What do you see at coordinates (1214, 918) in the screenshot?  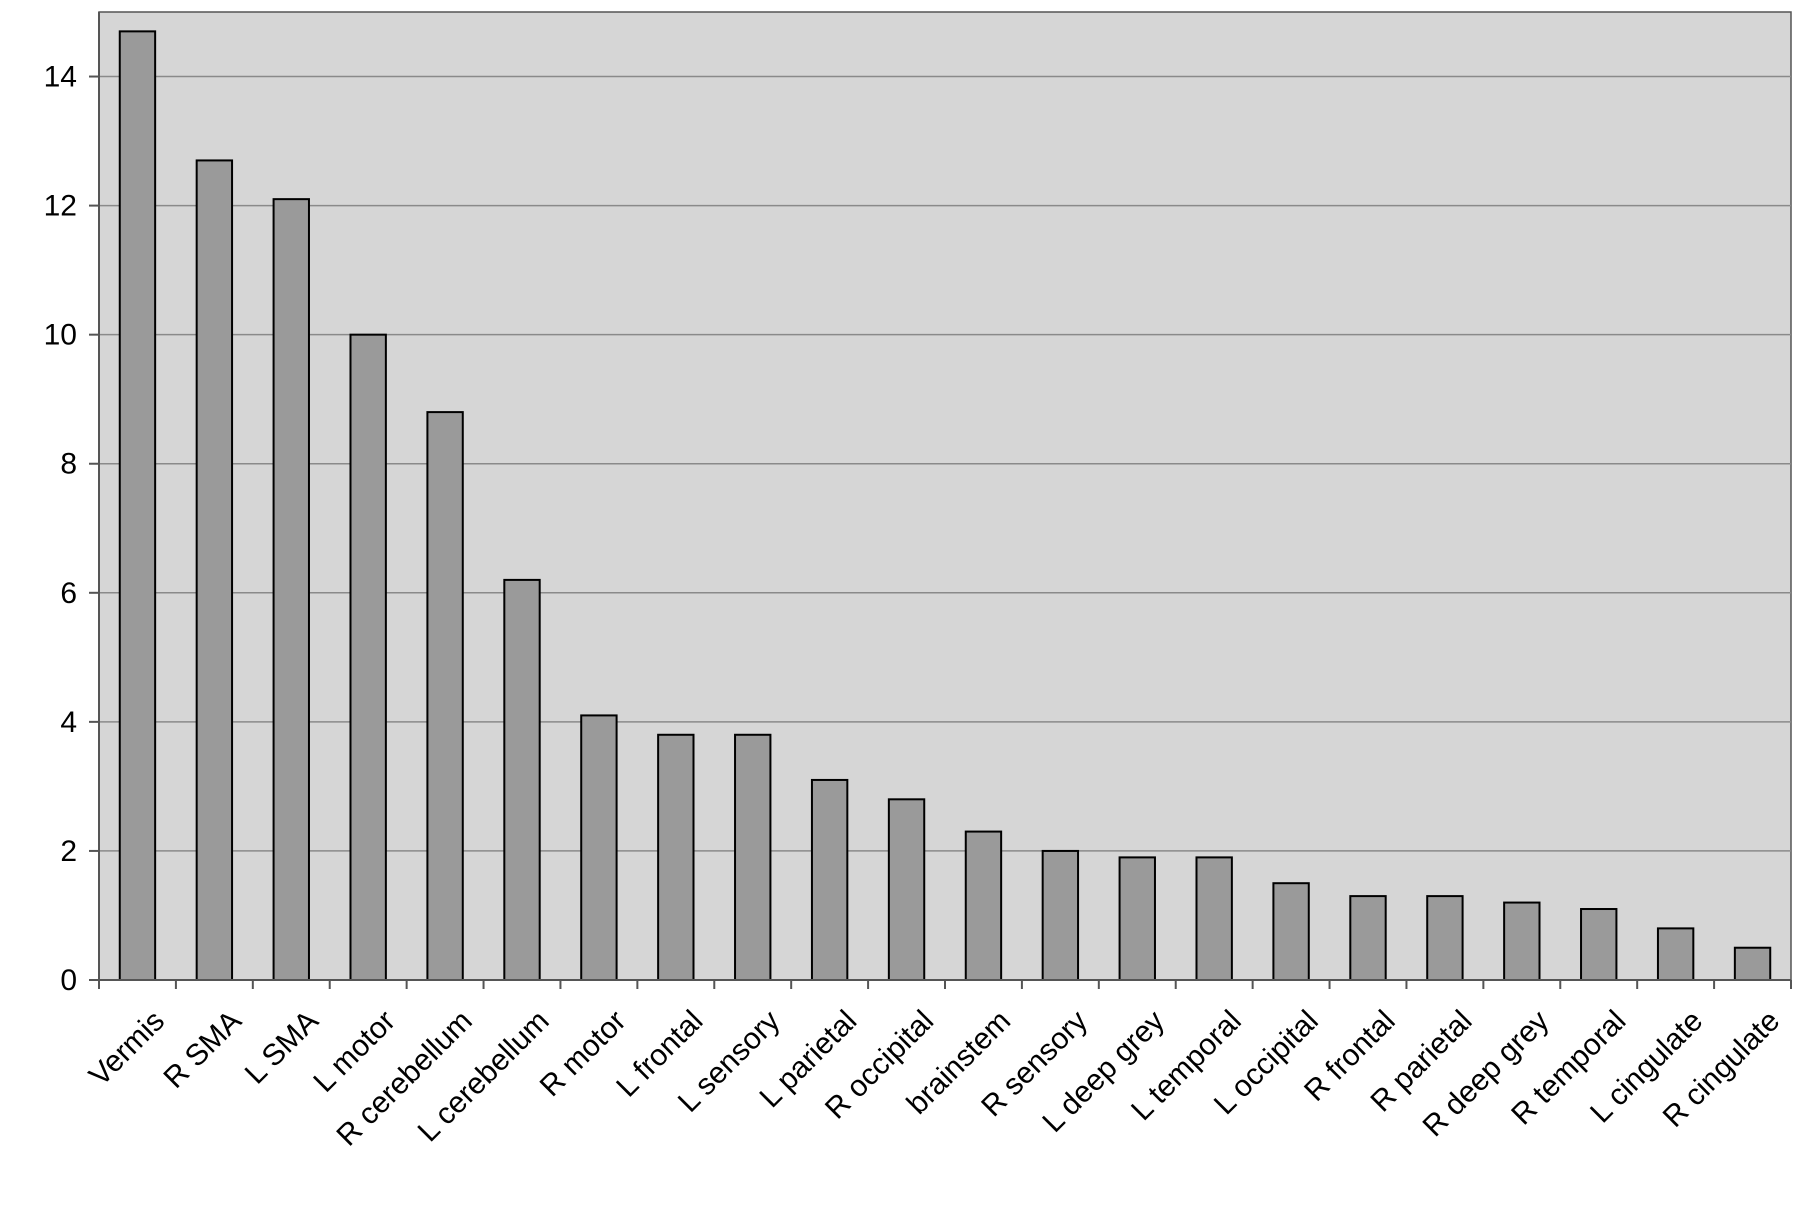 I see `bar-l-temporal` at bounding box center [1214, 918].